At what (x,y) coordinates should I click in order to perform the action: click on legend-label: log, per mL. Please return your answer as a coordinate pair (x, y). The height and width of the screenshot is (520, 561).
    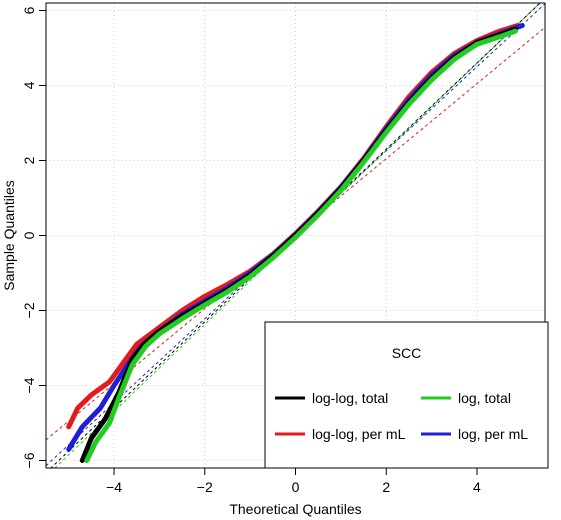
    Looking at the image, I should click on (493, 434).